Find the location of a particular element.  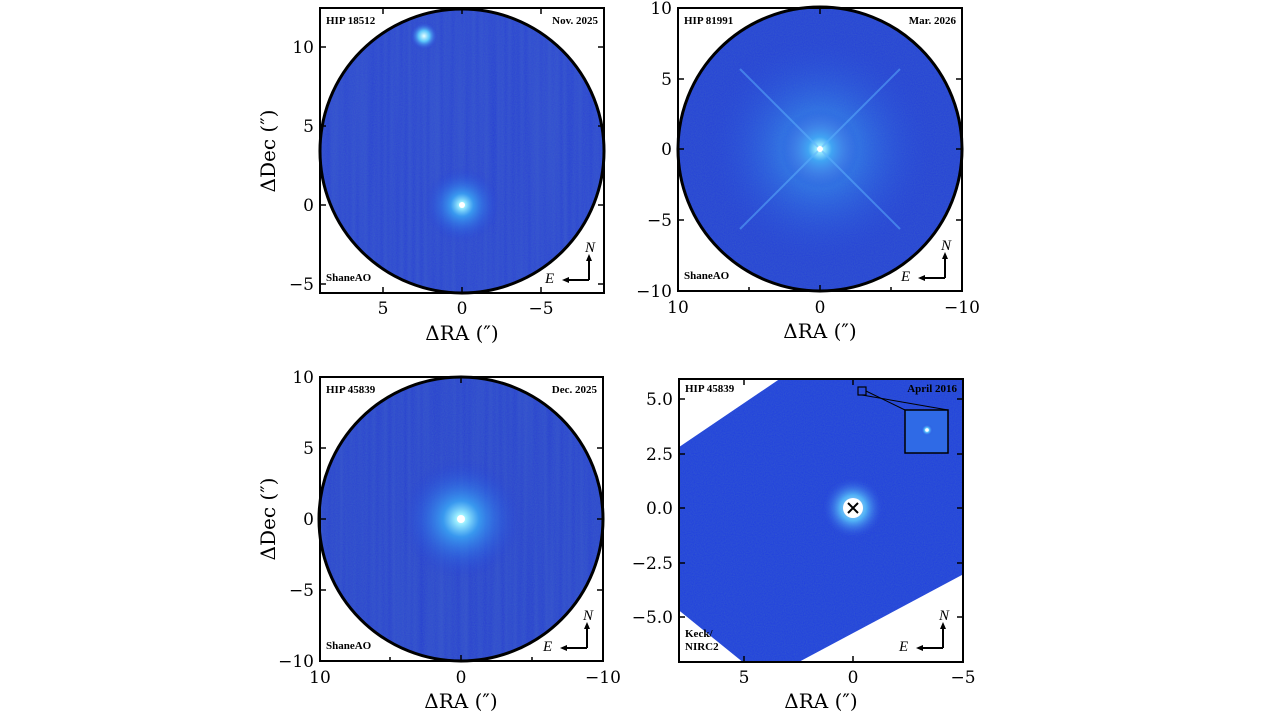

y-tick-label: 2.5 is located at coordinates (659, 455).